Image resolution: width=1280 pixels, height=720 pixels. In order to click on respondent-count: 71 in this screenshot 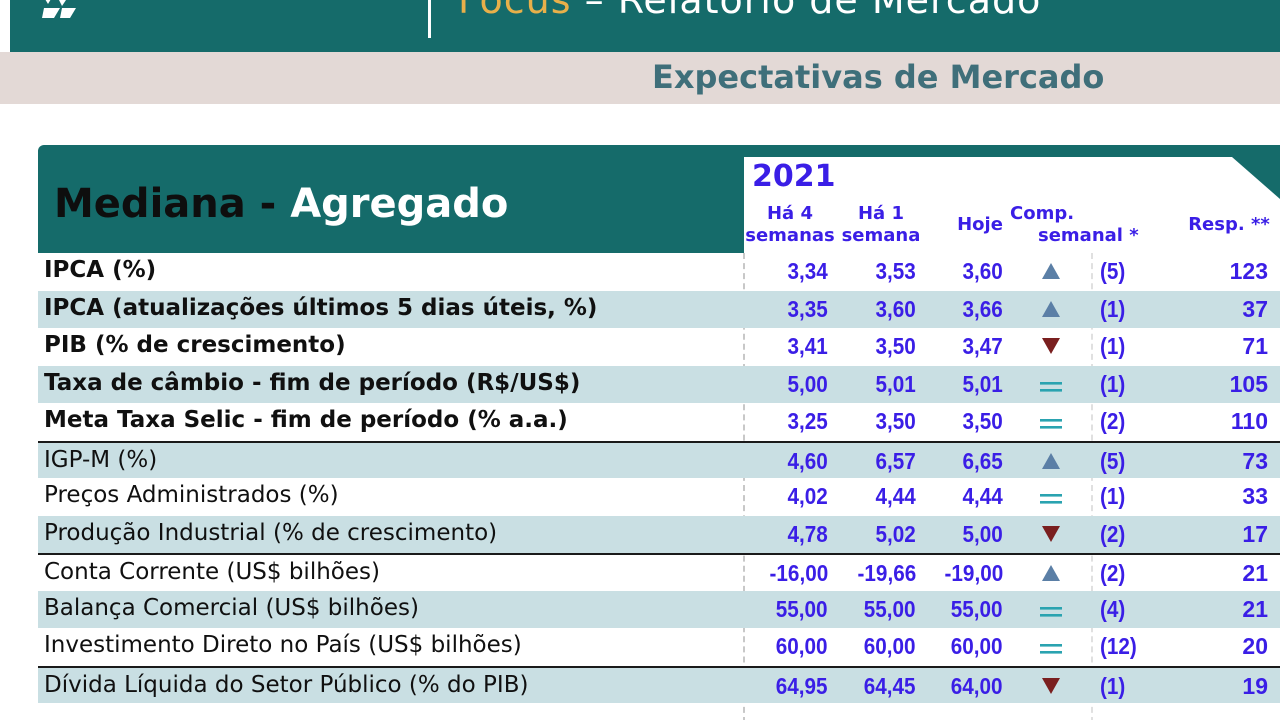, I will do `click(1255, 346)`.